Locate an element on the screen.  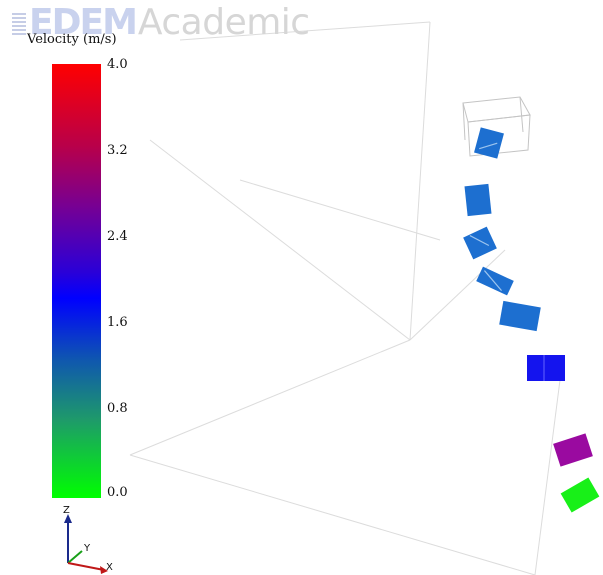
legend-tick-label: 3.2 is located at coordinates (117, 150).